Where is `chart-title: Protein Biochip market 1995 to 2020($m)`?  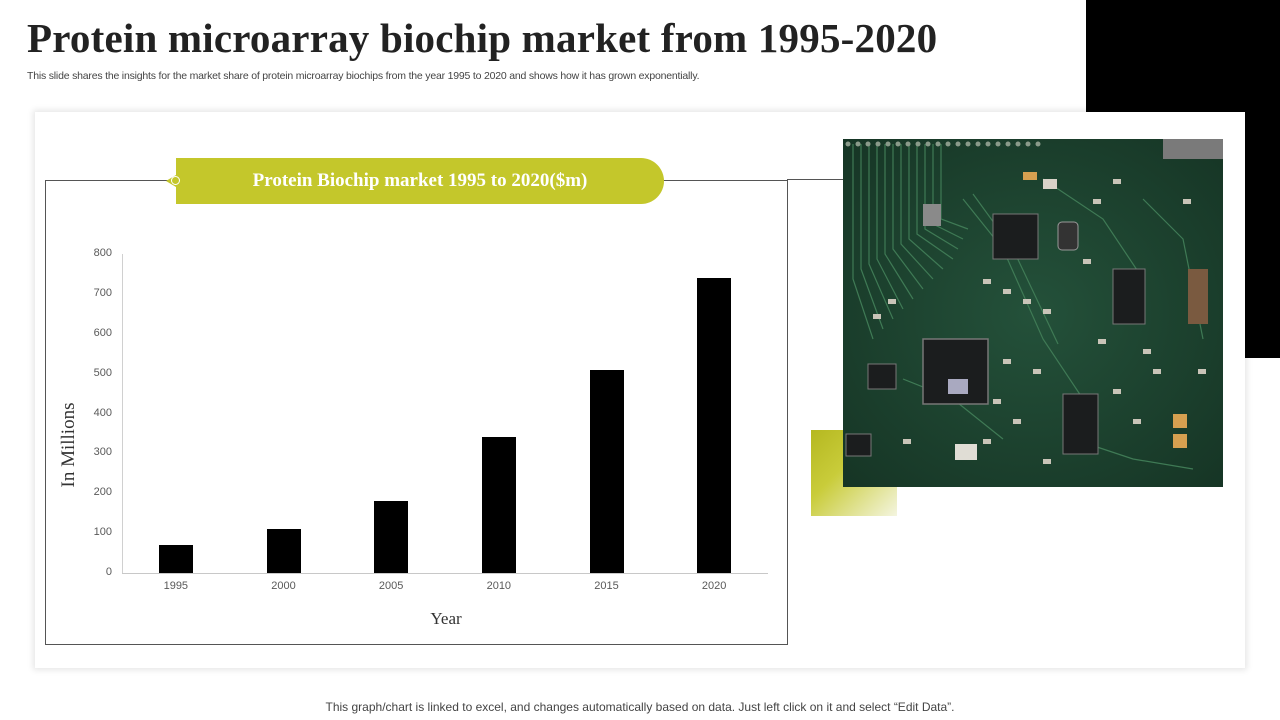 chart-title: Protein Biochip market 1995 to 2020($m) is located at coordinates (420, 180).